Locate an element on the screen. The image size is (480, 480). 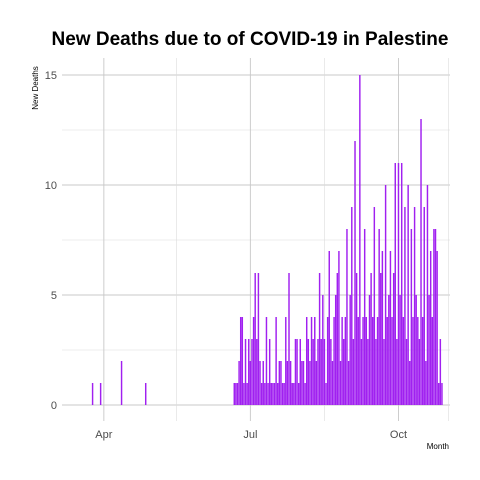
x-axis-ticks: Apr Jul Oct is located at coordinates (251, 435).